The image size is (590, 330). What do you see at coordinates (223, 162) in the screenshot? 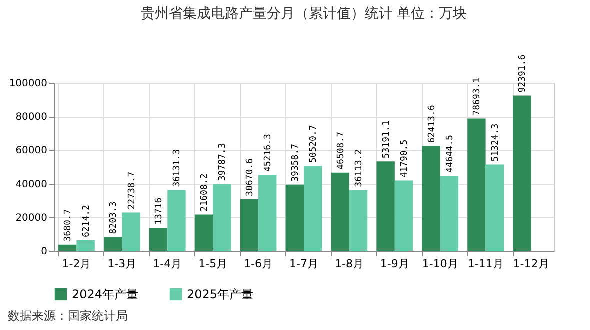
I see `data-label: 39787.3` at bounding box center [223, 162].